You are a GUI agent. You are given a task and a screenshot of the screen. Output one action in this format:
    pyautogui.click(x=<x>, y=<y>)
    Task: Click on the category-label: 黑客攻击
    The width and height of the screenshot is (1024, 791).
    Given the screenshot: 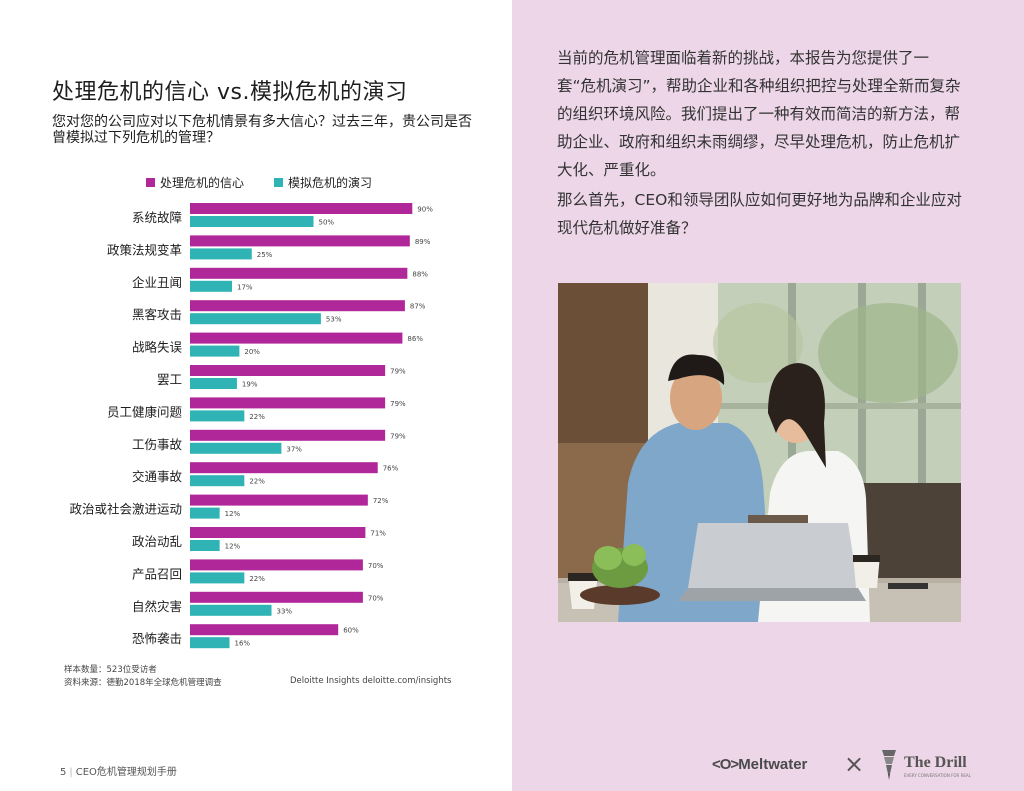 What is the action you would take?
    pyautogui.click(x=157, y=314)
    